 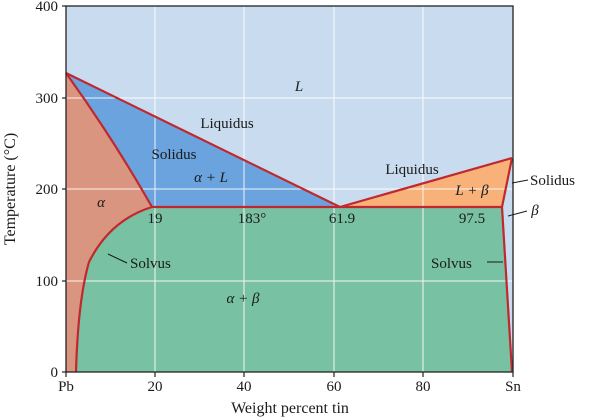 What do you see at coordinates (155, 387) in the screenshot?
I see `x-tick-label: 20` at bounding box center [155, 387].